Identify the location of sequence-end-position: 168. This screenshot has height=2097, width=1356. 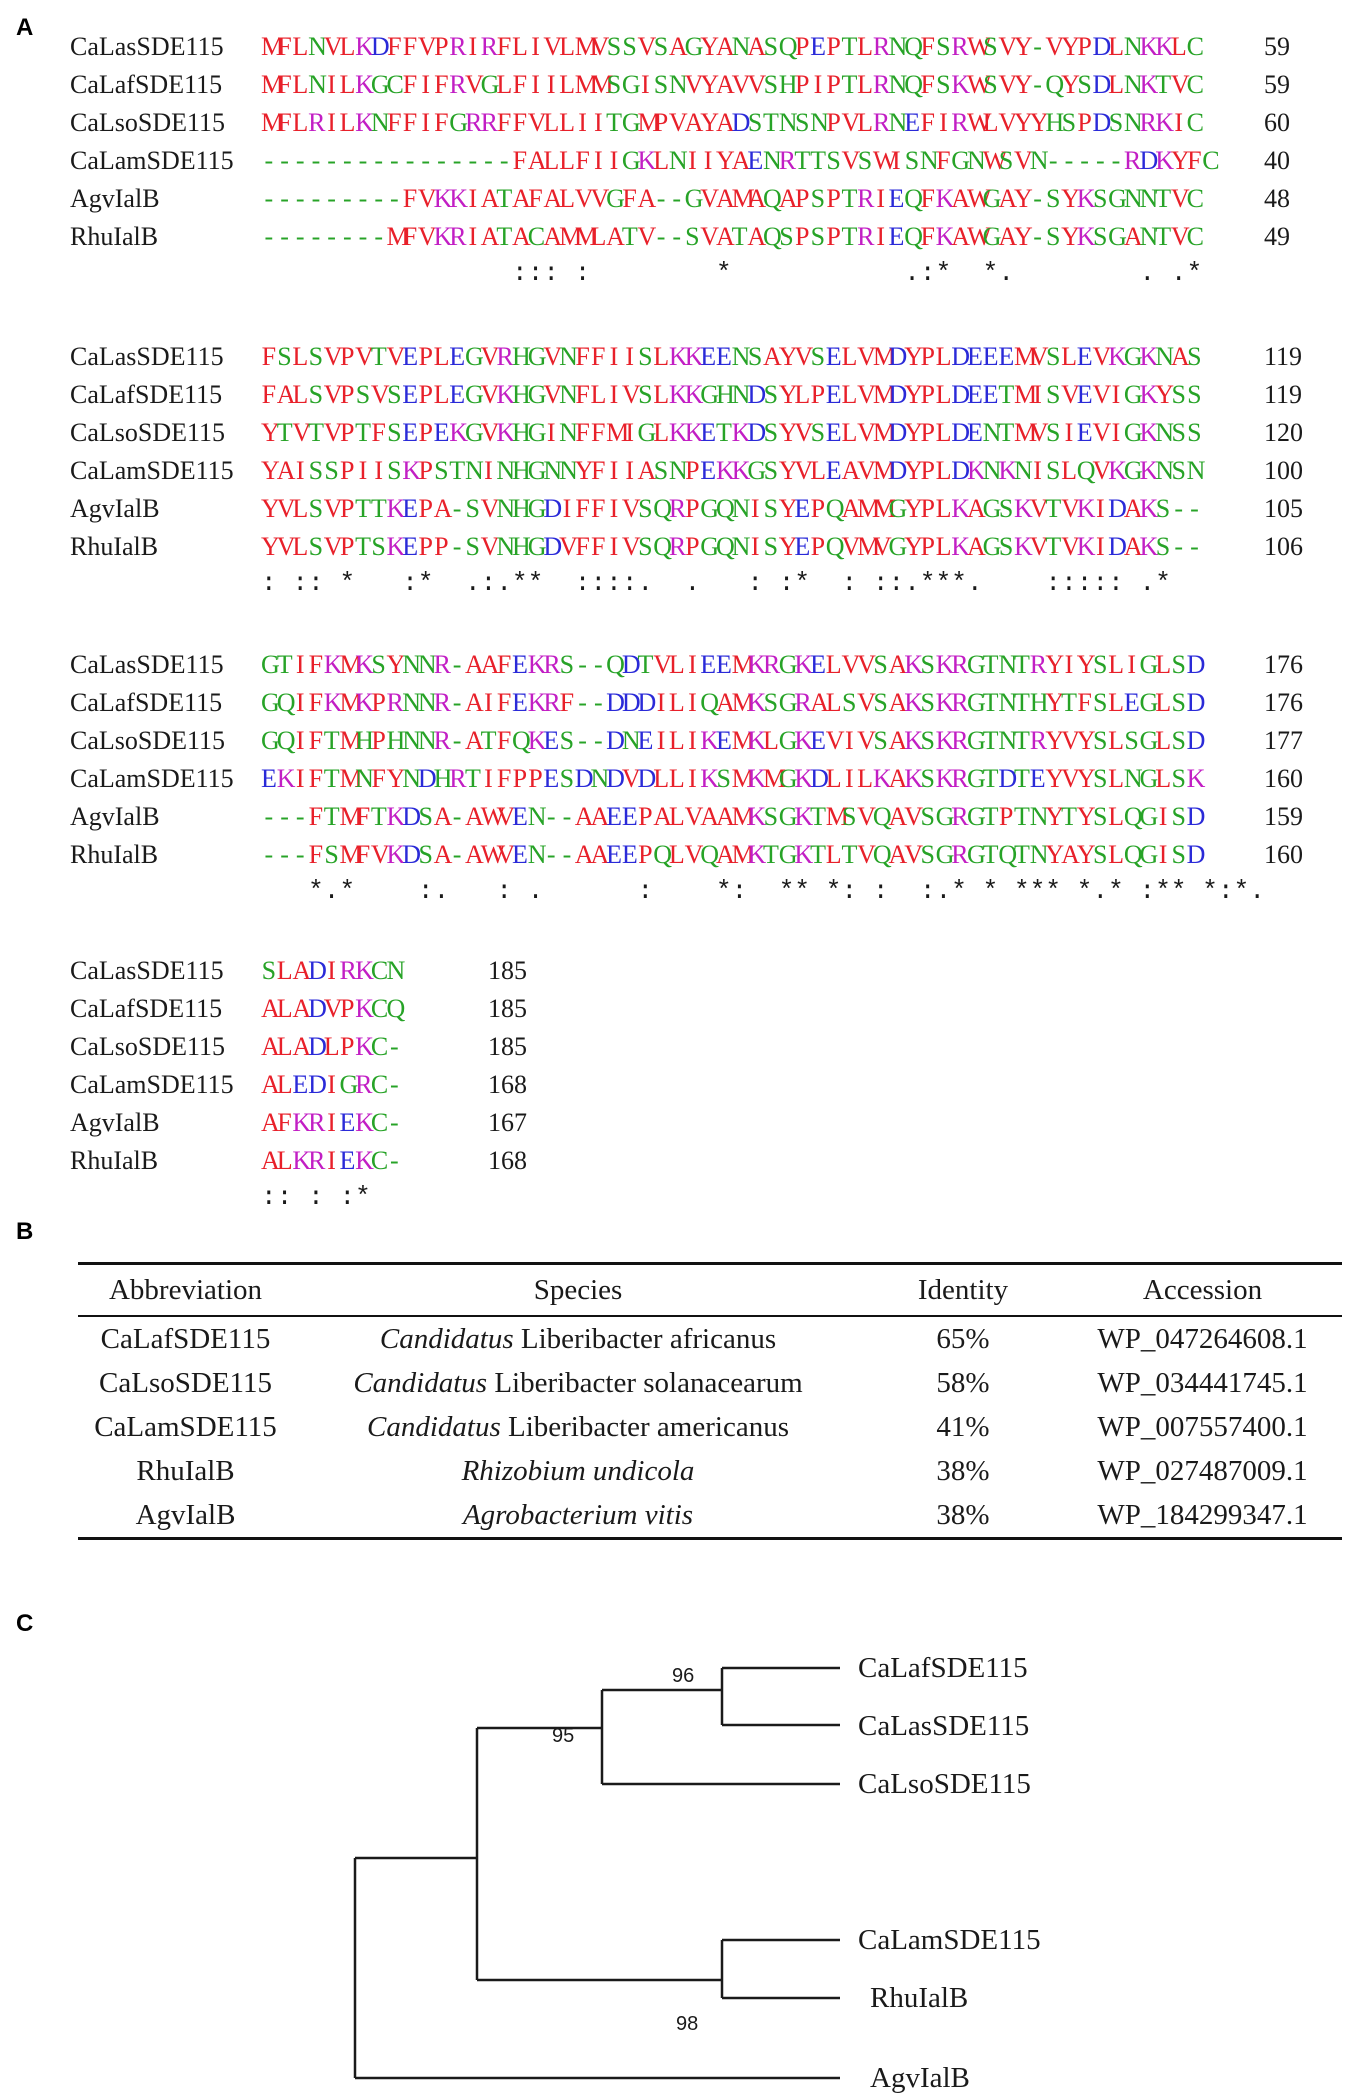
(507, 1084).